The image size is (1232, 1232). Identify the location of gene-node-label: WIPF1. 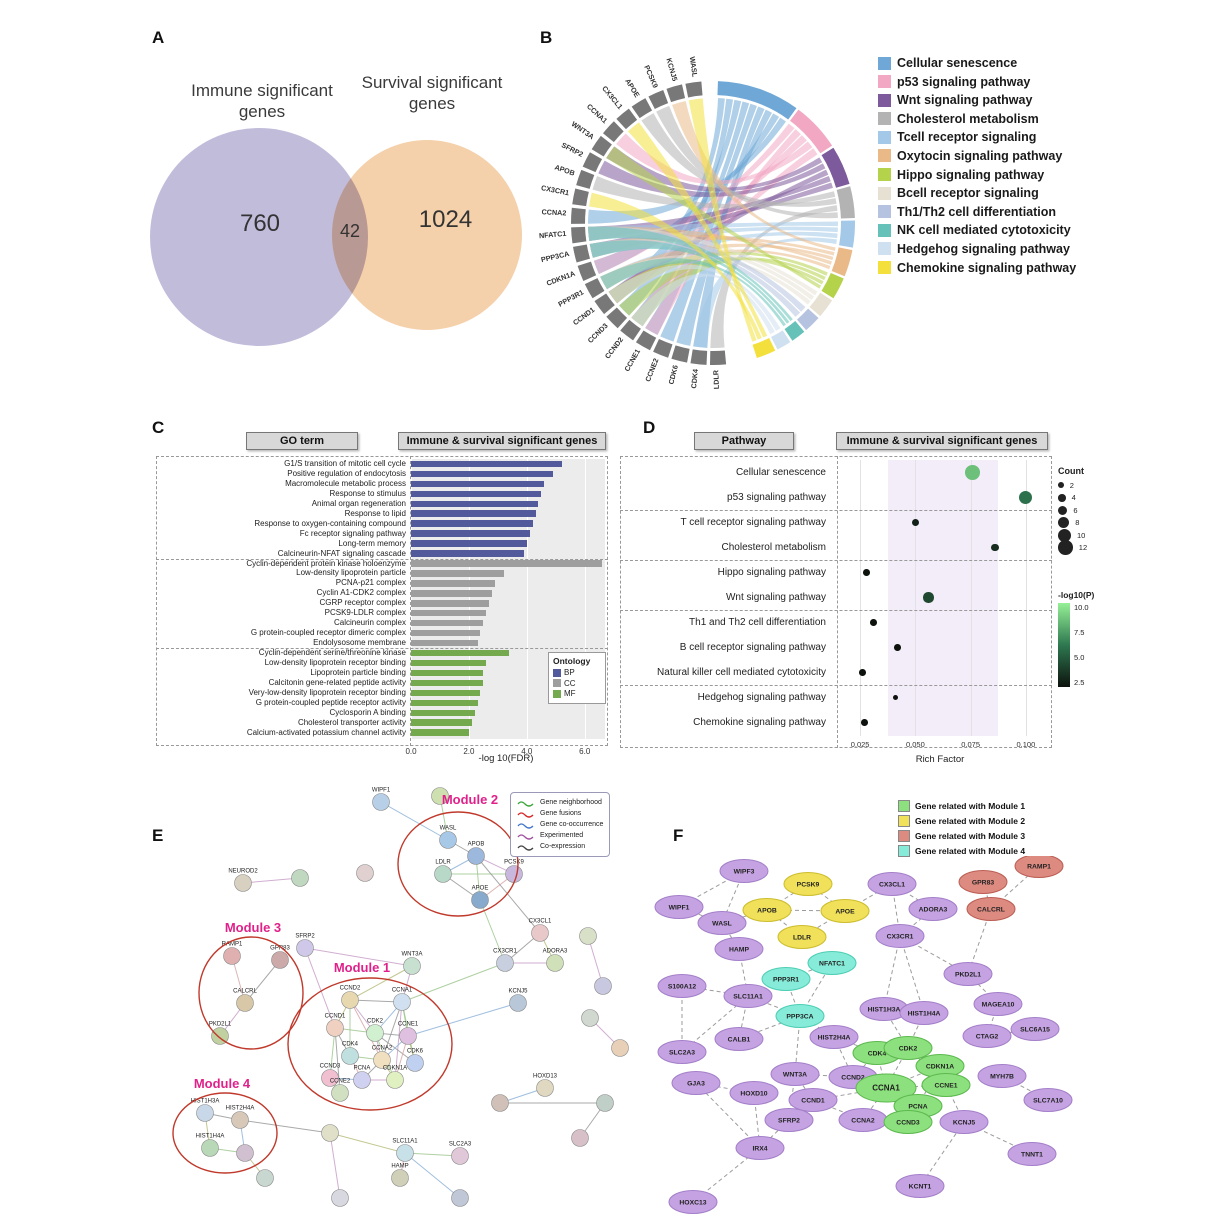
(679, 908).